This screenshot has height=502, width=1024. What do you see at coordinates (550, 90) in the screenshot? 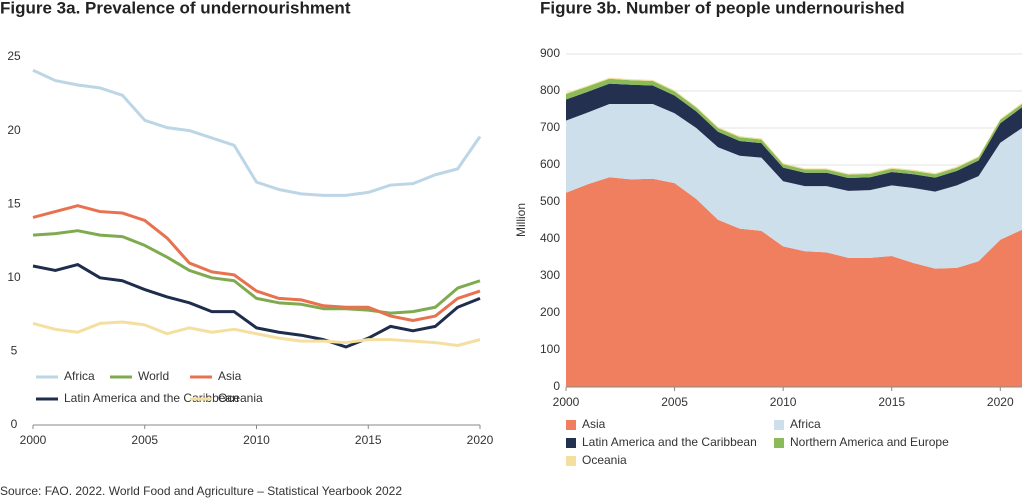
I see `y-tick-label: 800` at bounding box center [550, 90].